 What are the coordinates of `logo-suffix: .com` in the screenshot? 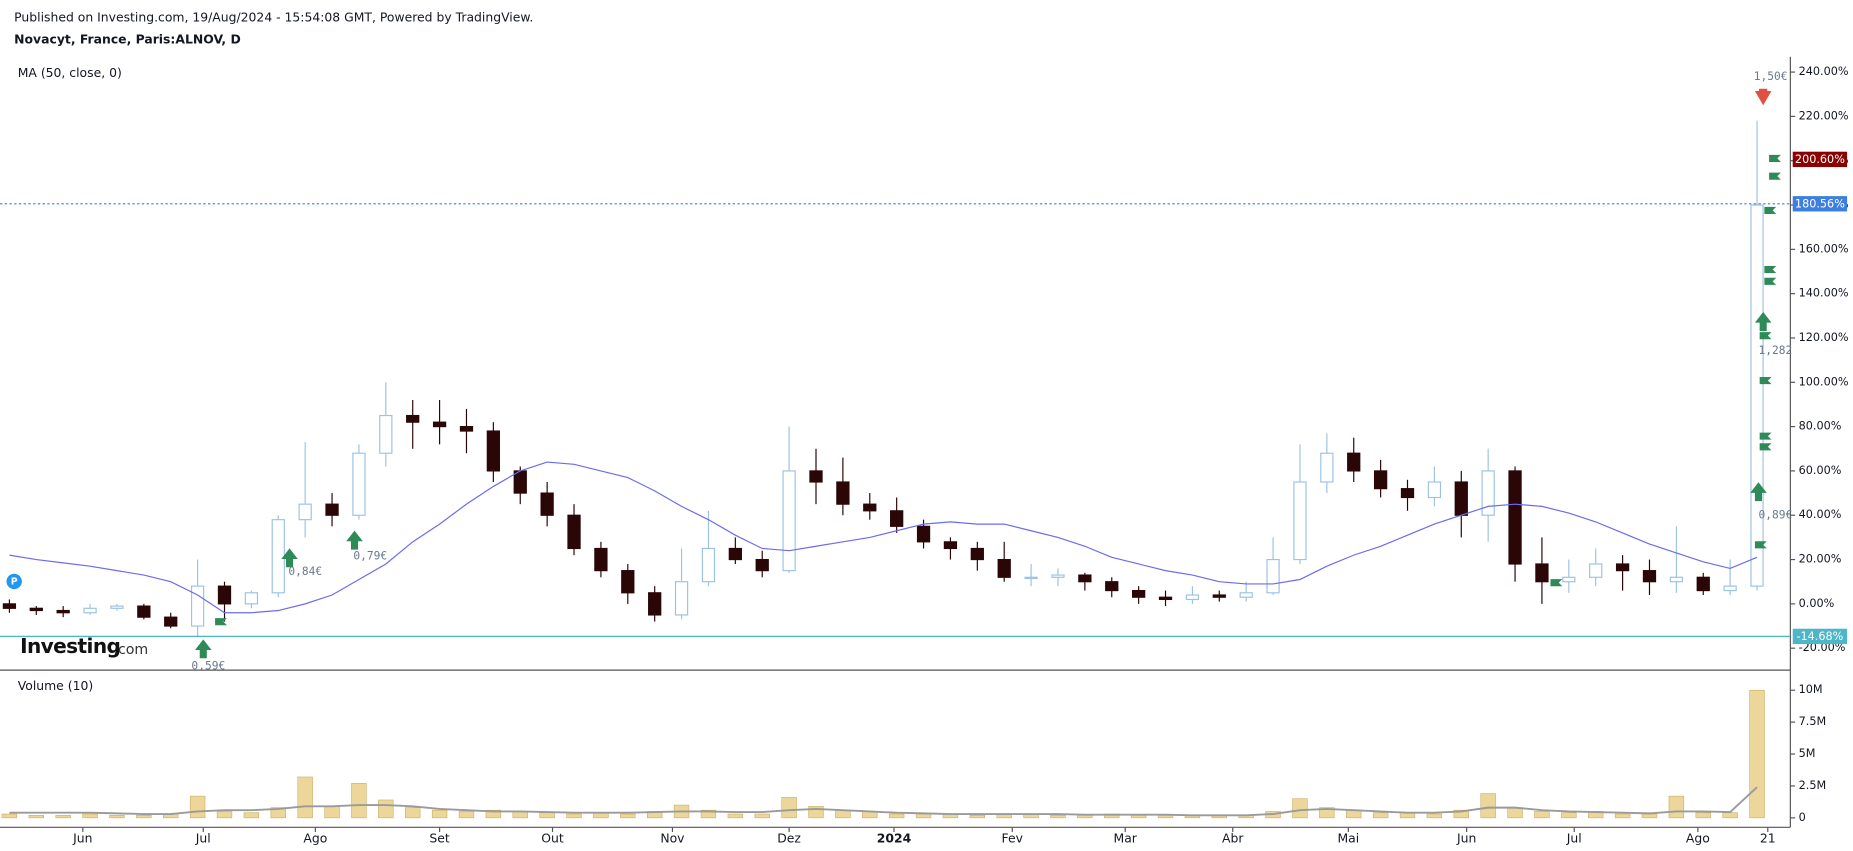 It's located at (130, 650).